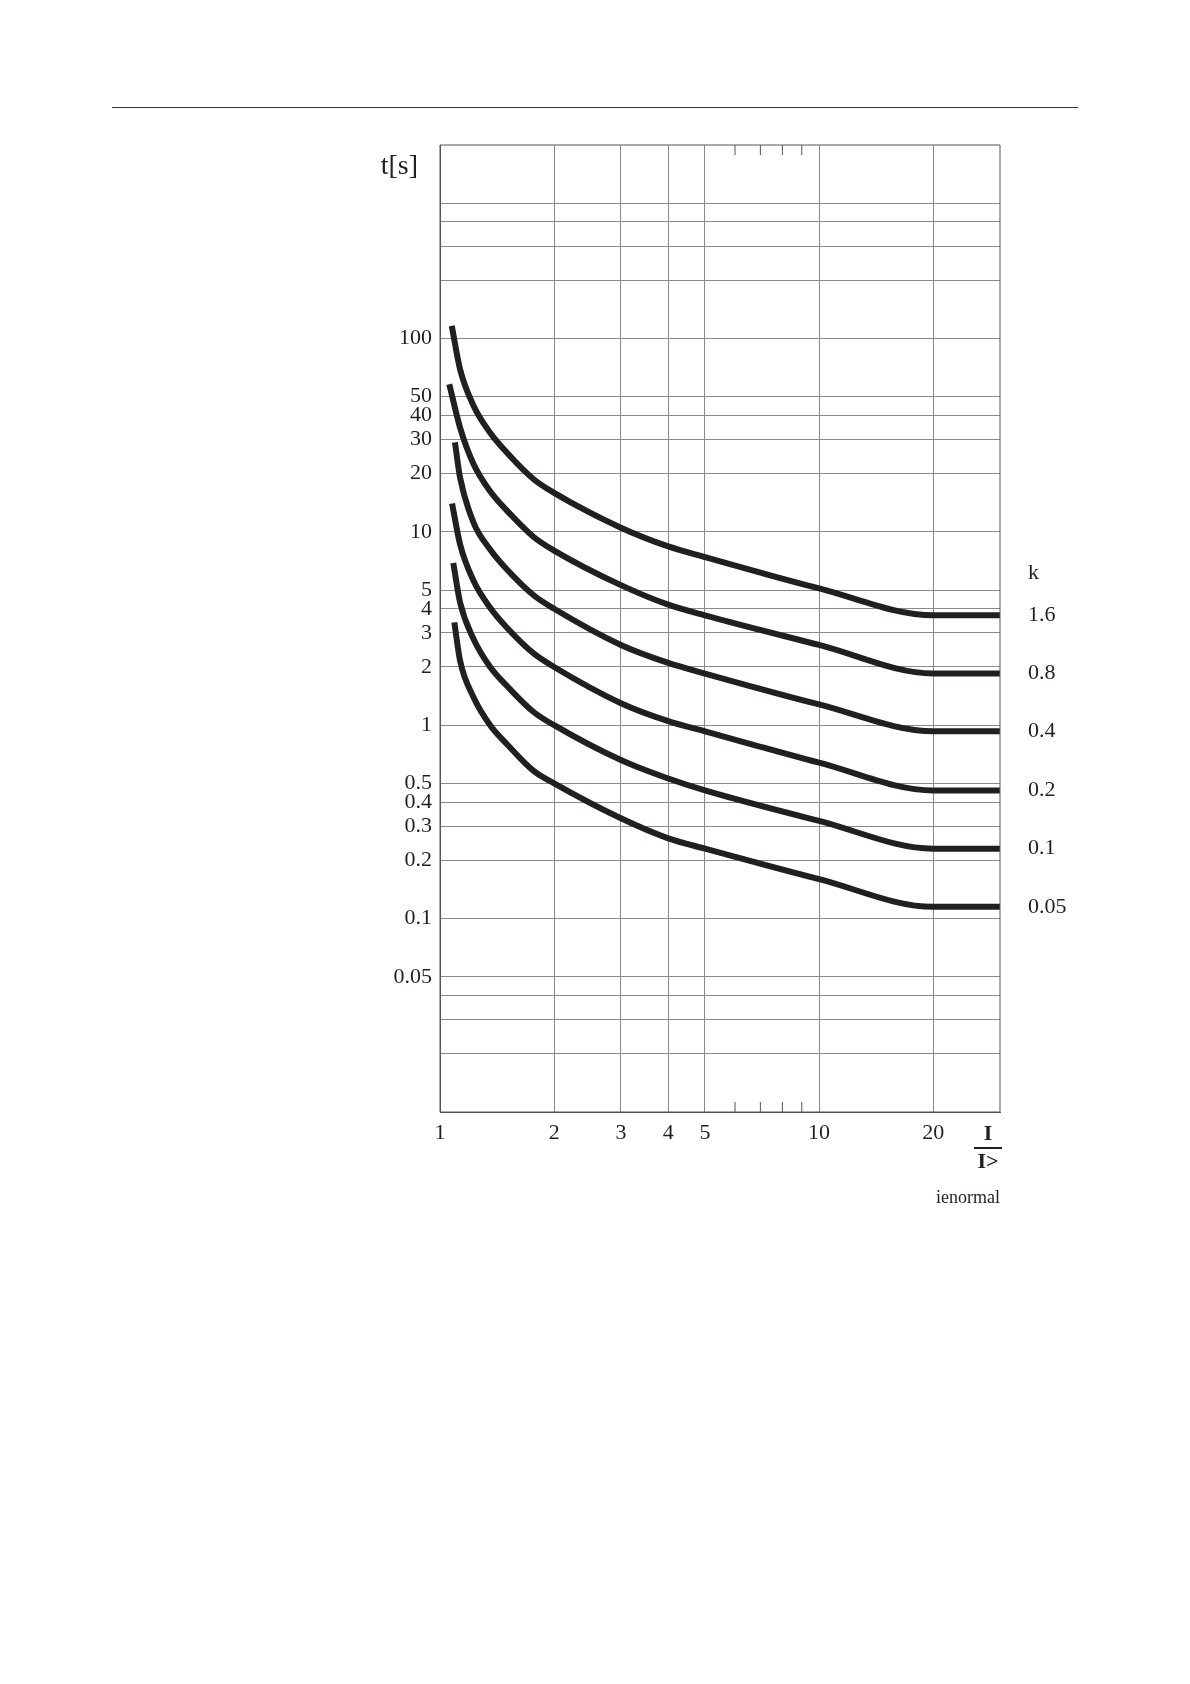 Image resolution: width=1190 pixels, height=1684 pixels. What do you see at coordinates (426, 665) in the screenshot?
I see `y-tick-label: 2` at bounding box center [426, 665].